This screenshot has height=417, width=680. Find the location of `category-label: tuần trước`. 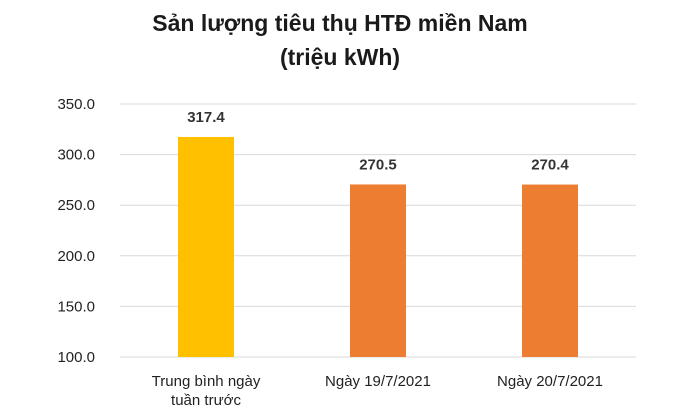

category-label: tuần trước is located at coordinates (206, 400).